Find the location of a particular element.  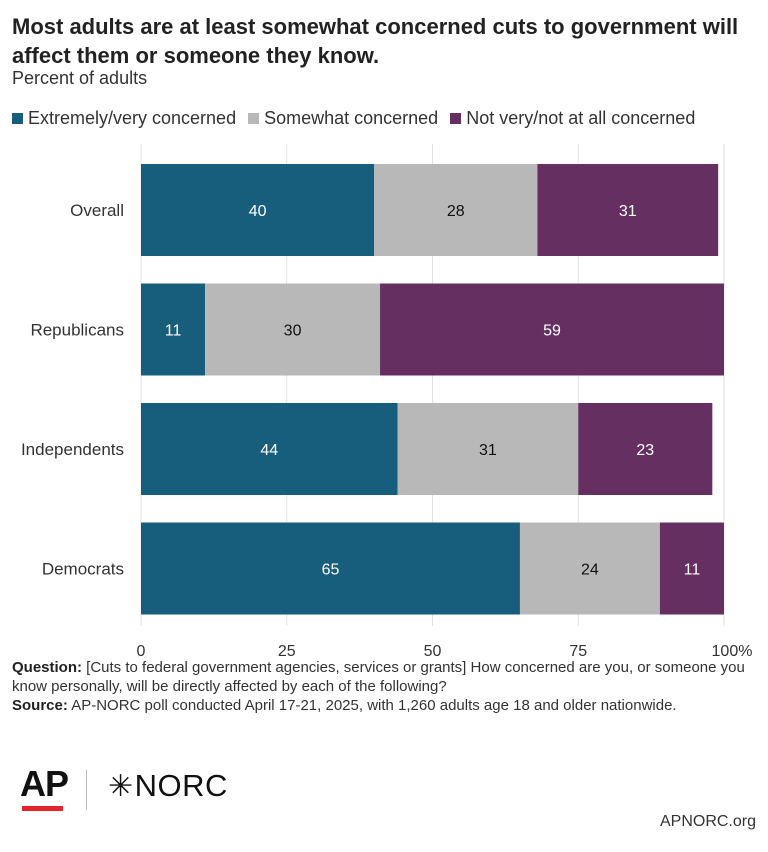

legend-swatch-somewhat is located at coordinates (254, 118).